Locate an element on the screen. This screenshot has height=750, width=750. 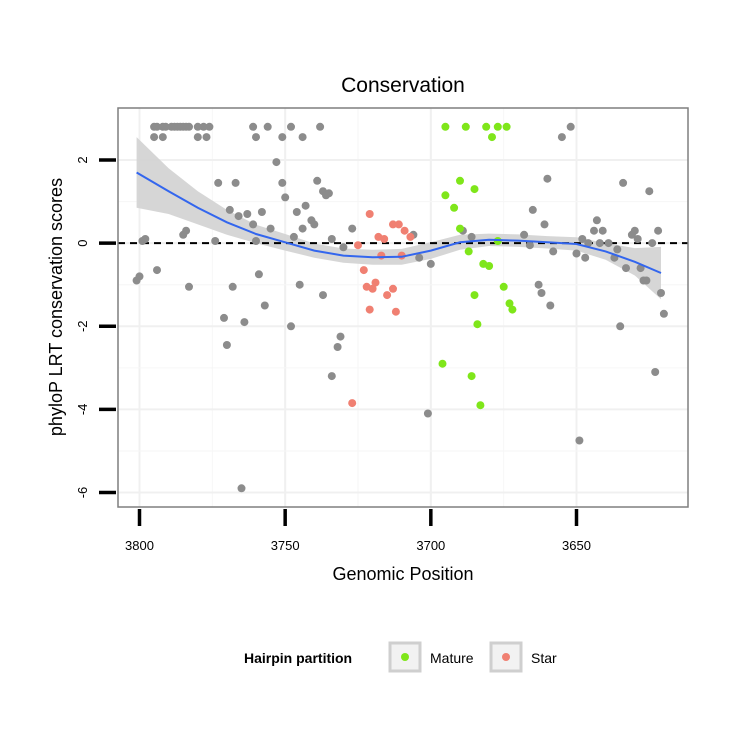
y-tick-label: 2 is located at coordinates (82, 159).